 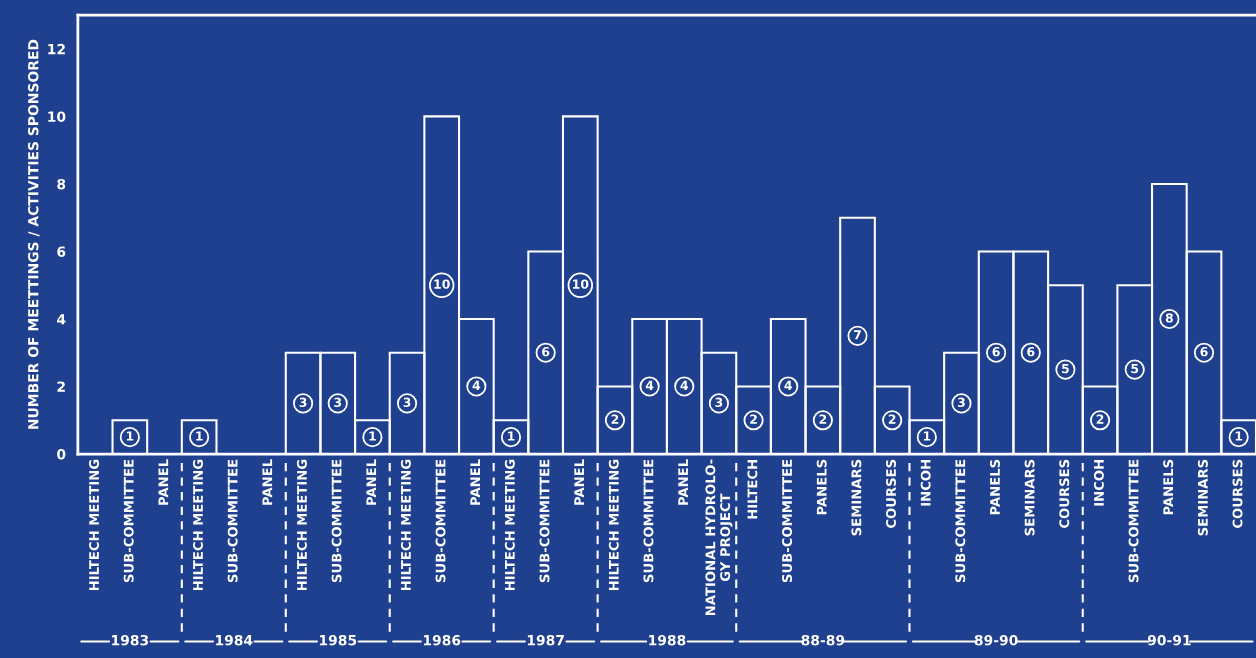 What do you see at coordinates (61, 454) in the screenshot?
I see `y-tick-label: 0` at bounding box center [61, 454].